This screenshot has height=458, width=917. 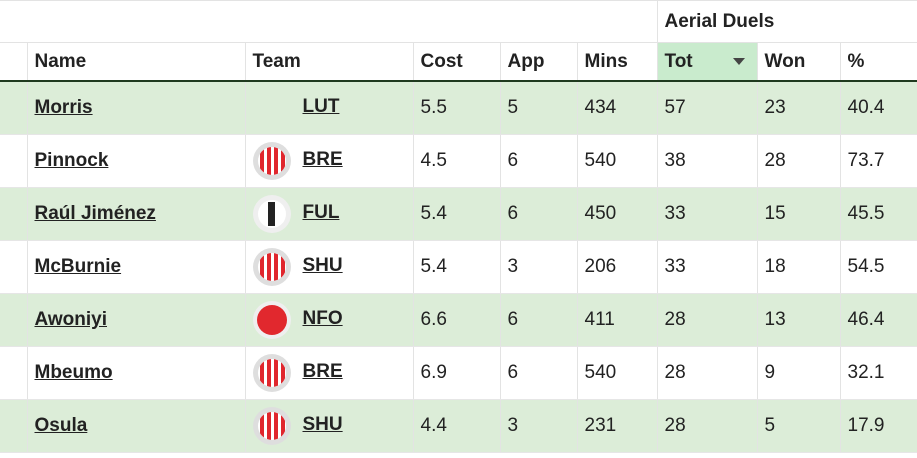 I want to click on stat-cell: 6.9, so click(x=457, y=373).